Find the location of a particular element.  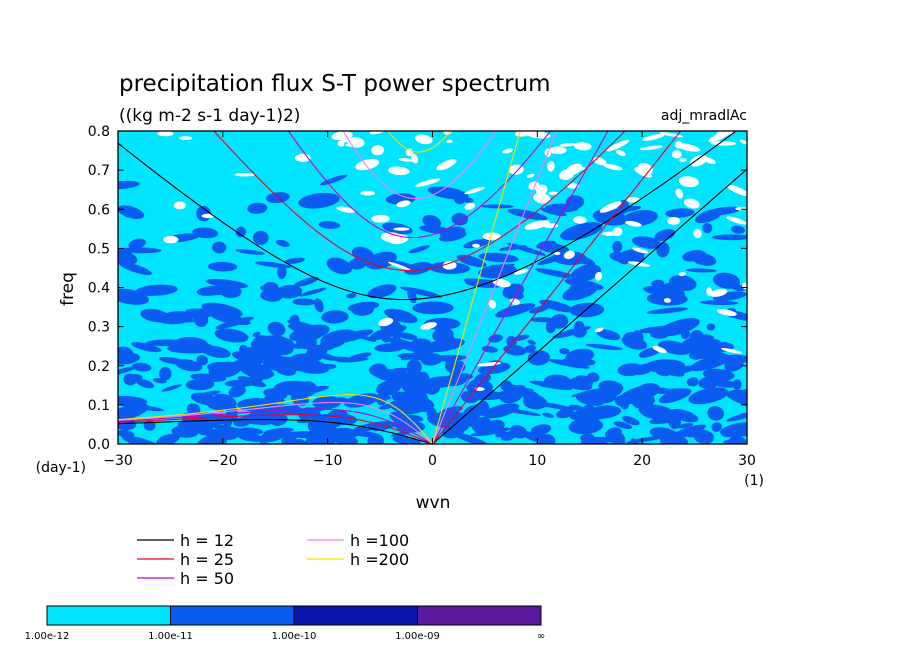

colorbar-label: 1.00e-10 is located at coordinates (294, 636).